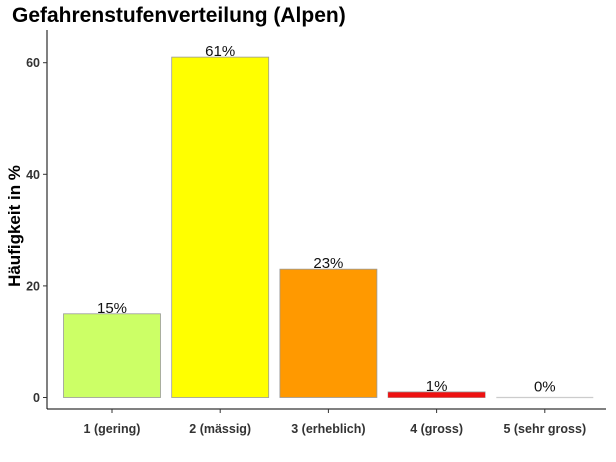  What do you see at coordinates (112, 308) in the screenshot?
I see `data-label: 15%` at bounding box center [112, 308].